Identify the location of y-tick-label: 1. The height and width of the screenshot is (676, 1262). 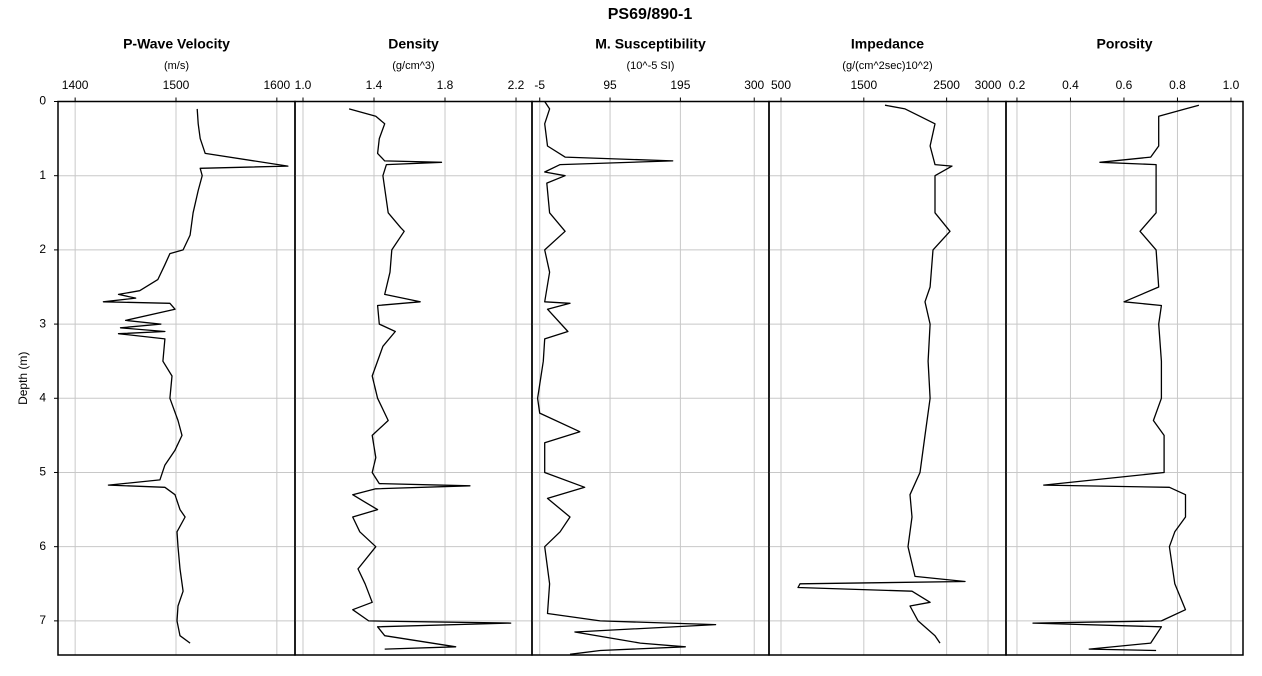
(42, 175).